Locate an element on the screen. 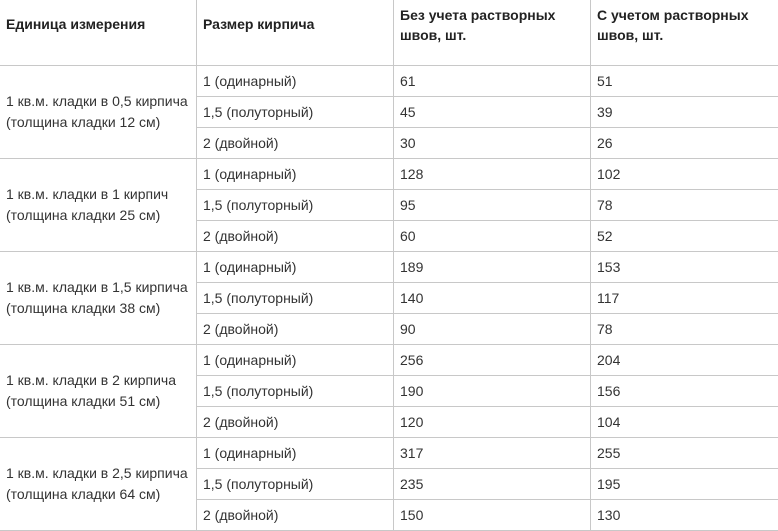  without-joints-cell: 317 is located at coordinates (492, 453).